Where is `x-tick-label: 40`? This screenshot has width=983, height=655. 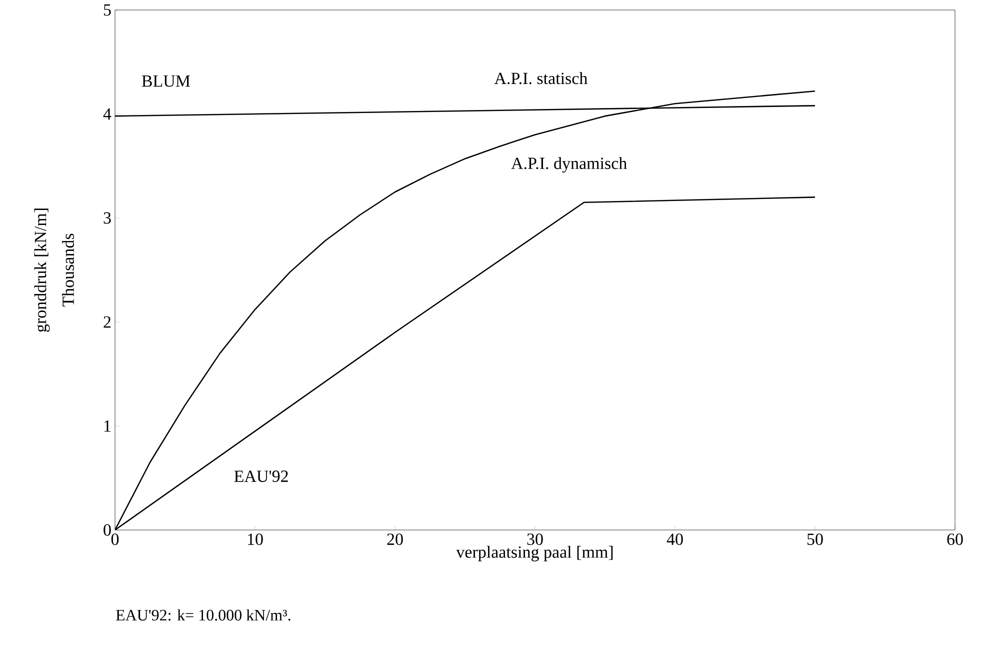
x-tick-label: 40 is located at coordinates (674, 539).